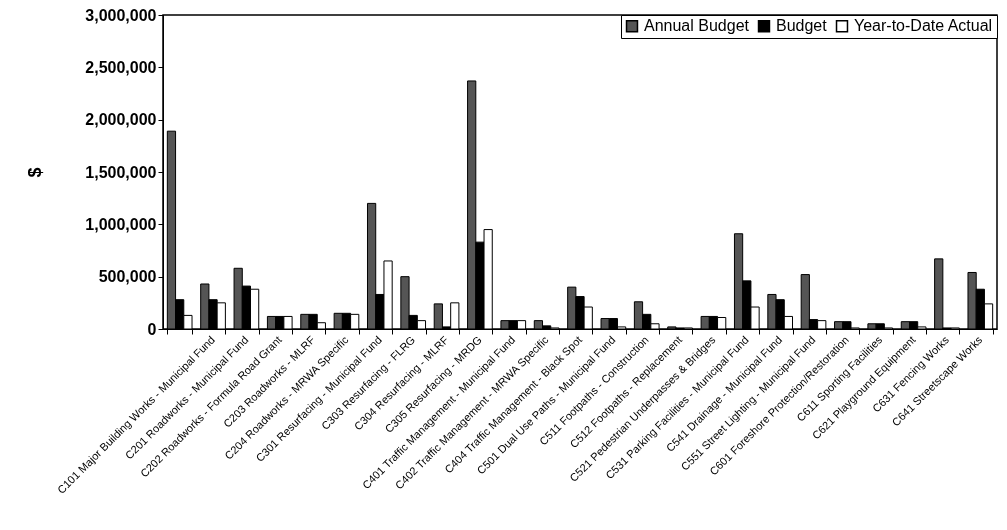  What do you see at coordinates (121, 67) in the screenshot?
I see `y-tick-label: 2,500,000` at bounding box center [121, 67].